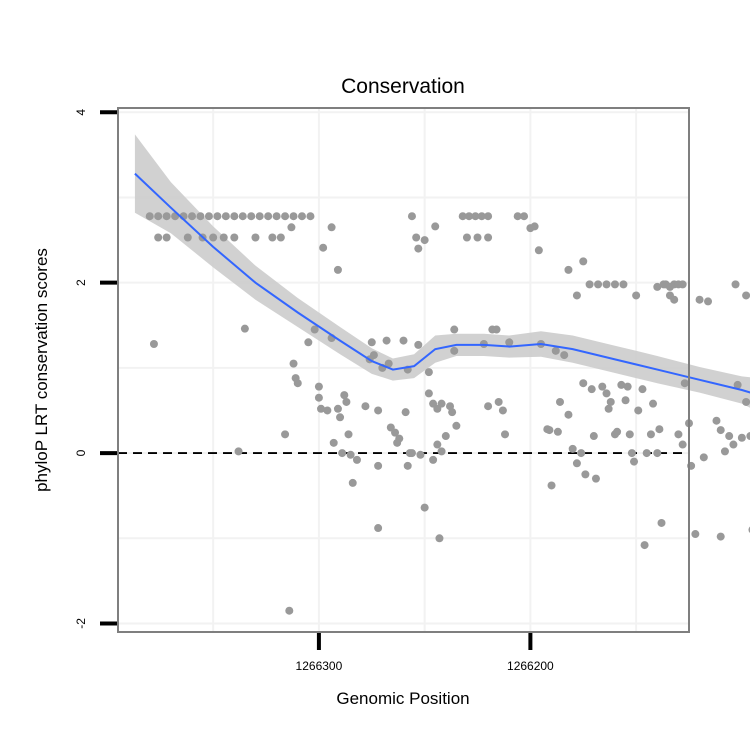 The height and width of the screenshot is (750, 750). What do you see at coordinates (81, 112) in the screenshot?
I see `y-tick-label: 4` at bounding box center [81, 112].